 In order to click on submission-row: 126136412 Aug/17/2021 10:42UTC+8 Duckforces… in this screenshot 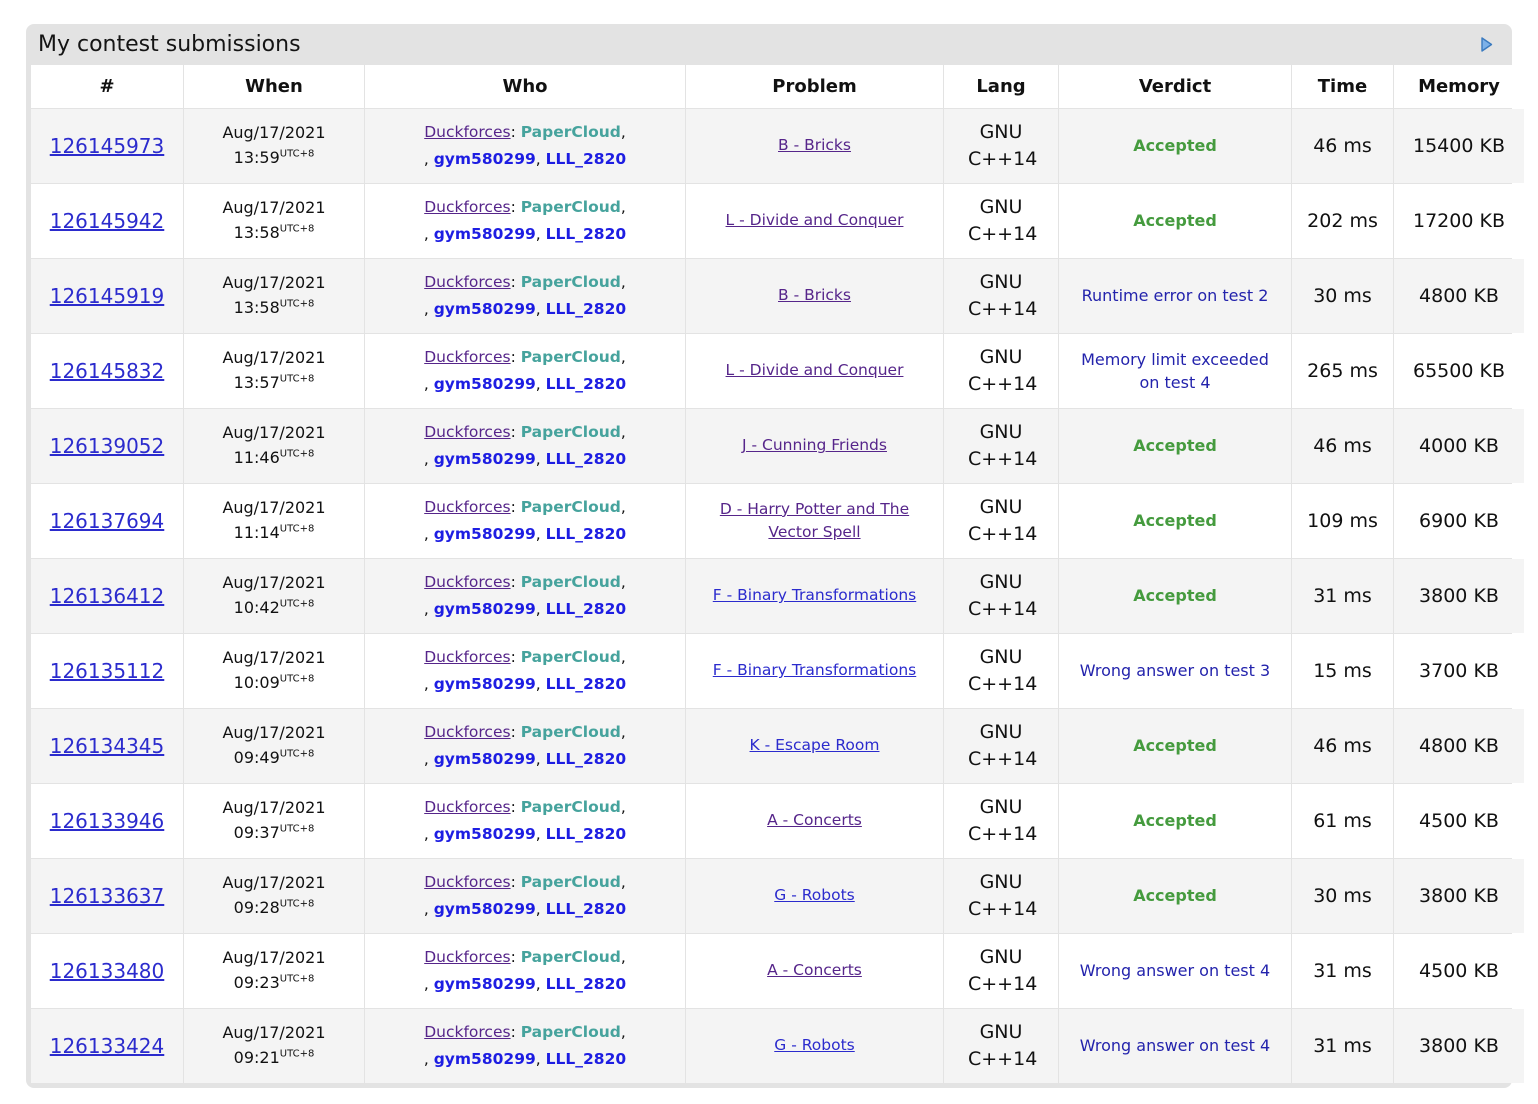, I will do `click(777, 596)`.